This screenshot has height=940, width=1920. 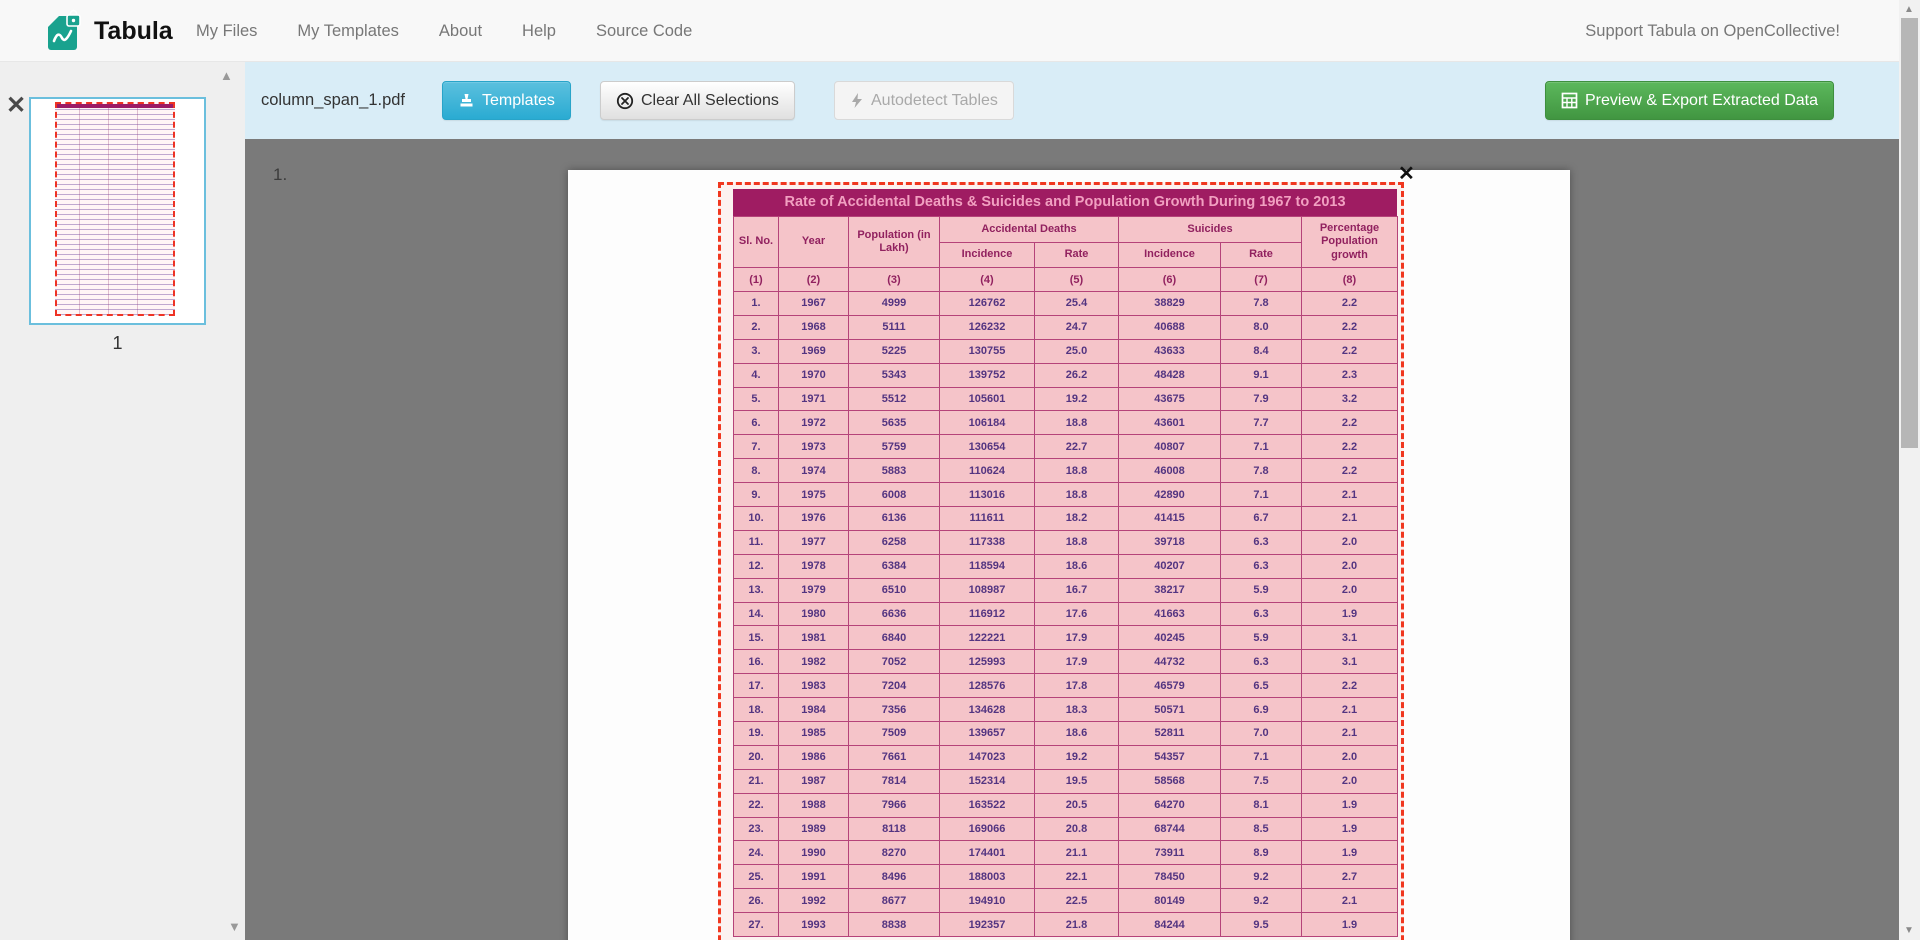 I want to click on table-cell: 16.7, so click(x=1076, y=590).